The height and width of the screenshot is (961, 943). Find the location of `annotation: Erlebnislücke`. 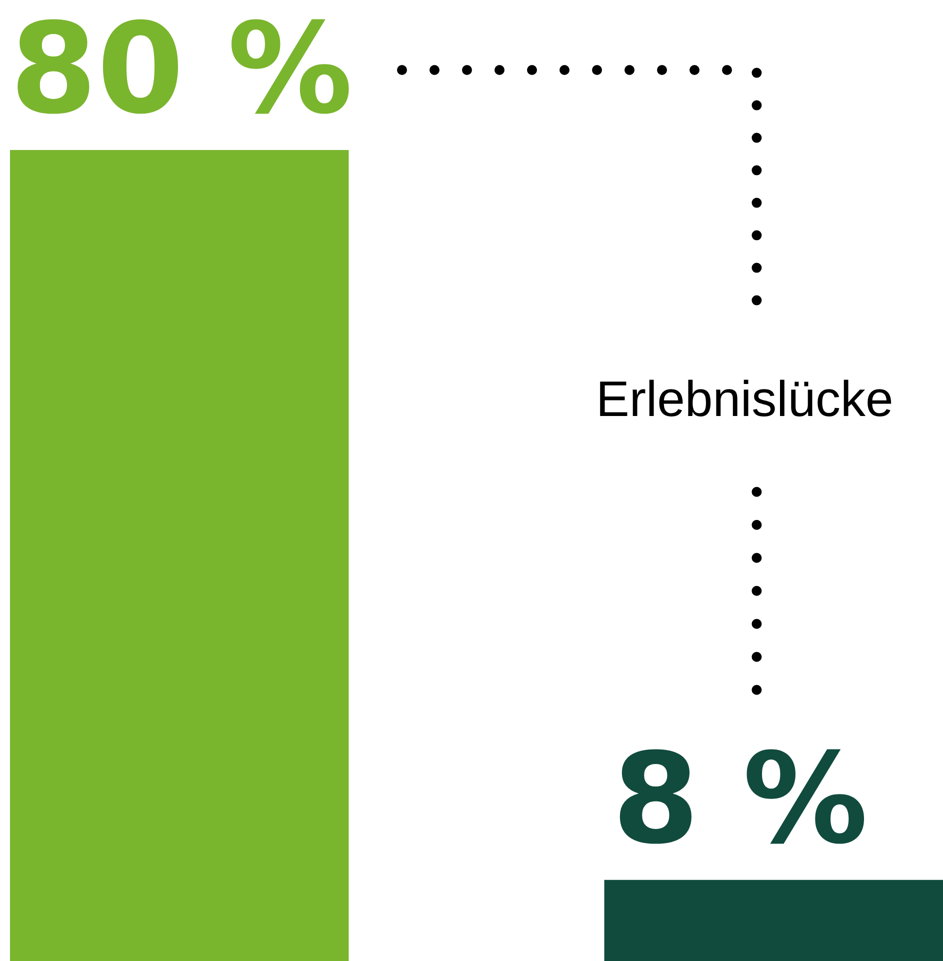

annotation: Erlebnislücke is located at coordinates (745, 398).